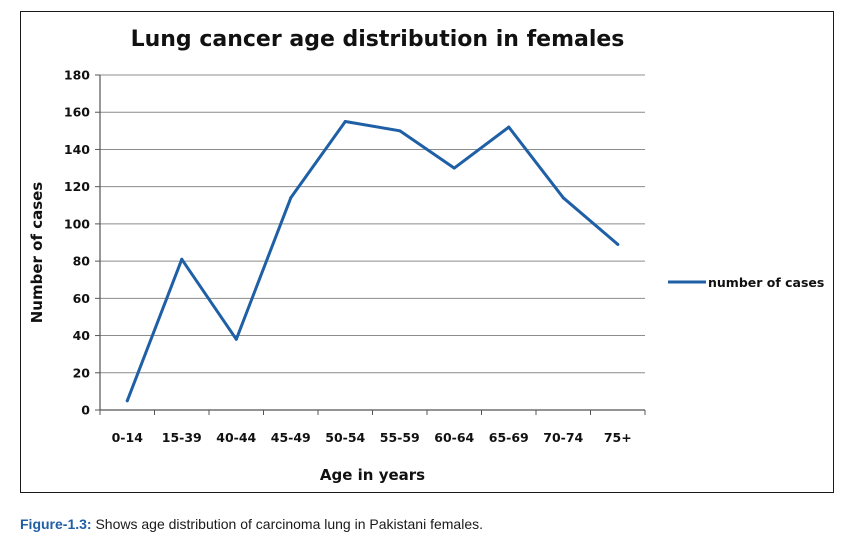 The width and height of the screenshot is (854, 550). I want to click on x-tick-label: 55-59, so click(400, 437).